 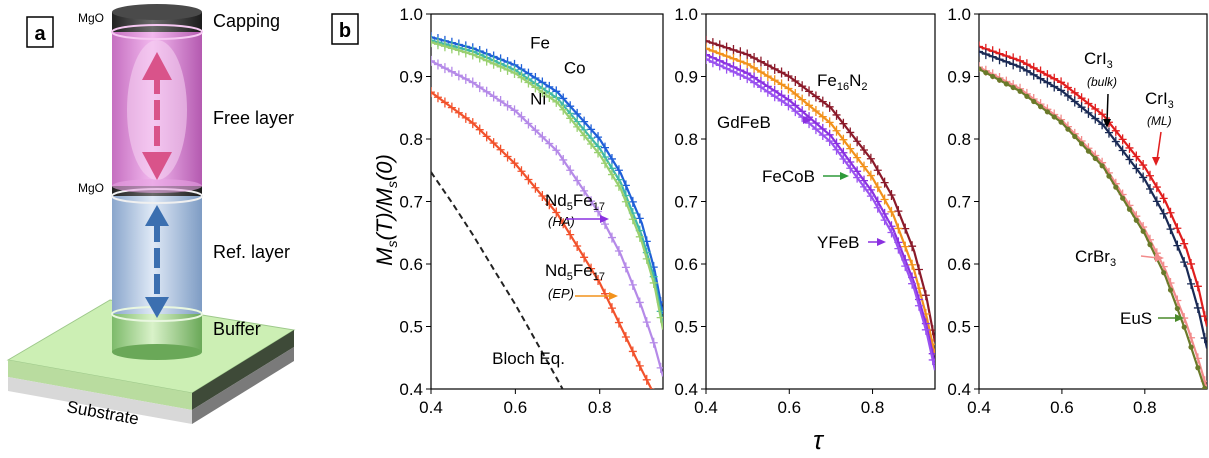 What do you see at coordinates (959, 139) in the screenshot?
I see `y-tick-label: 0.8` at bounding box center [959, 139].